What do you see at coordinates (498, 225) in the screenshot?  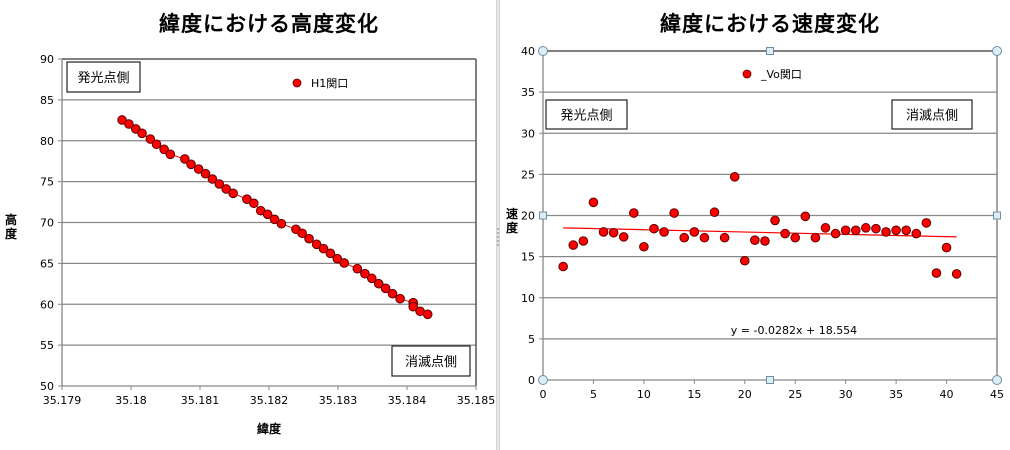 I see `panel-divider` at bounding box center [498, 225].